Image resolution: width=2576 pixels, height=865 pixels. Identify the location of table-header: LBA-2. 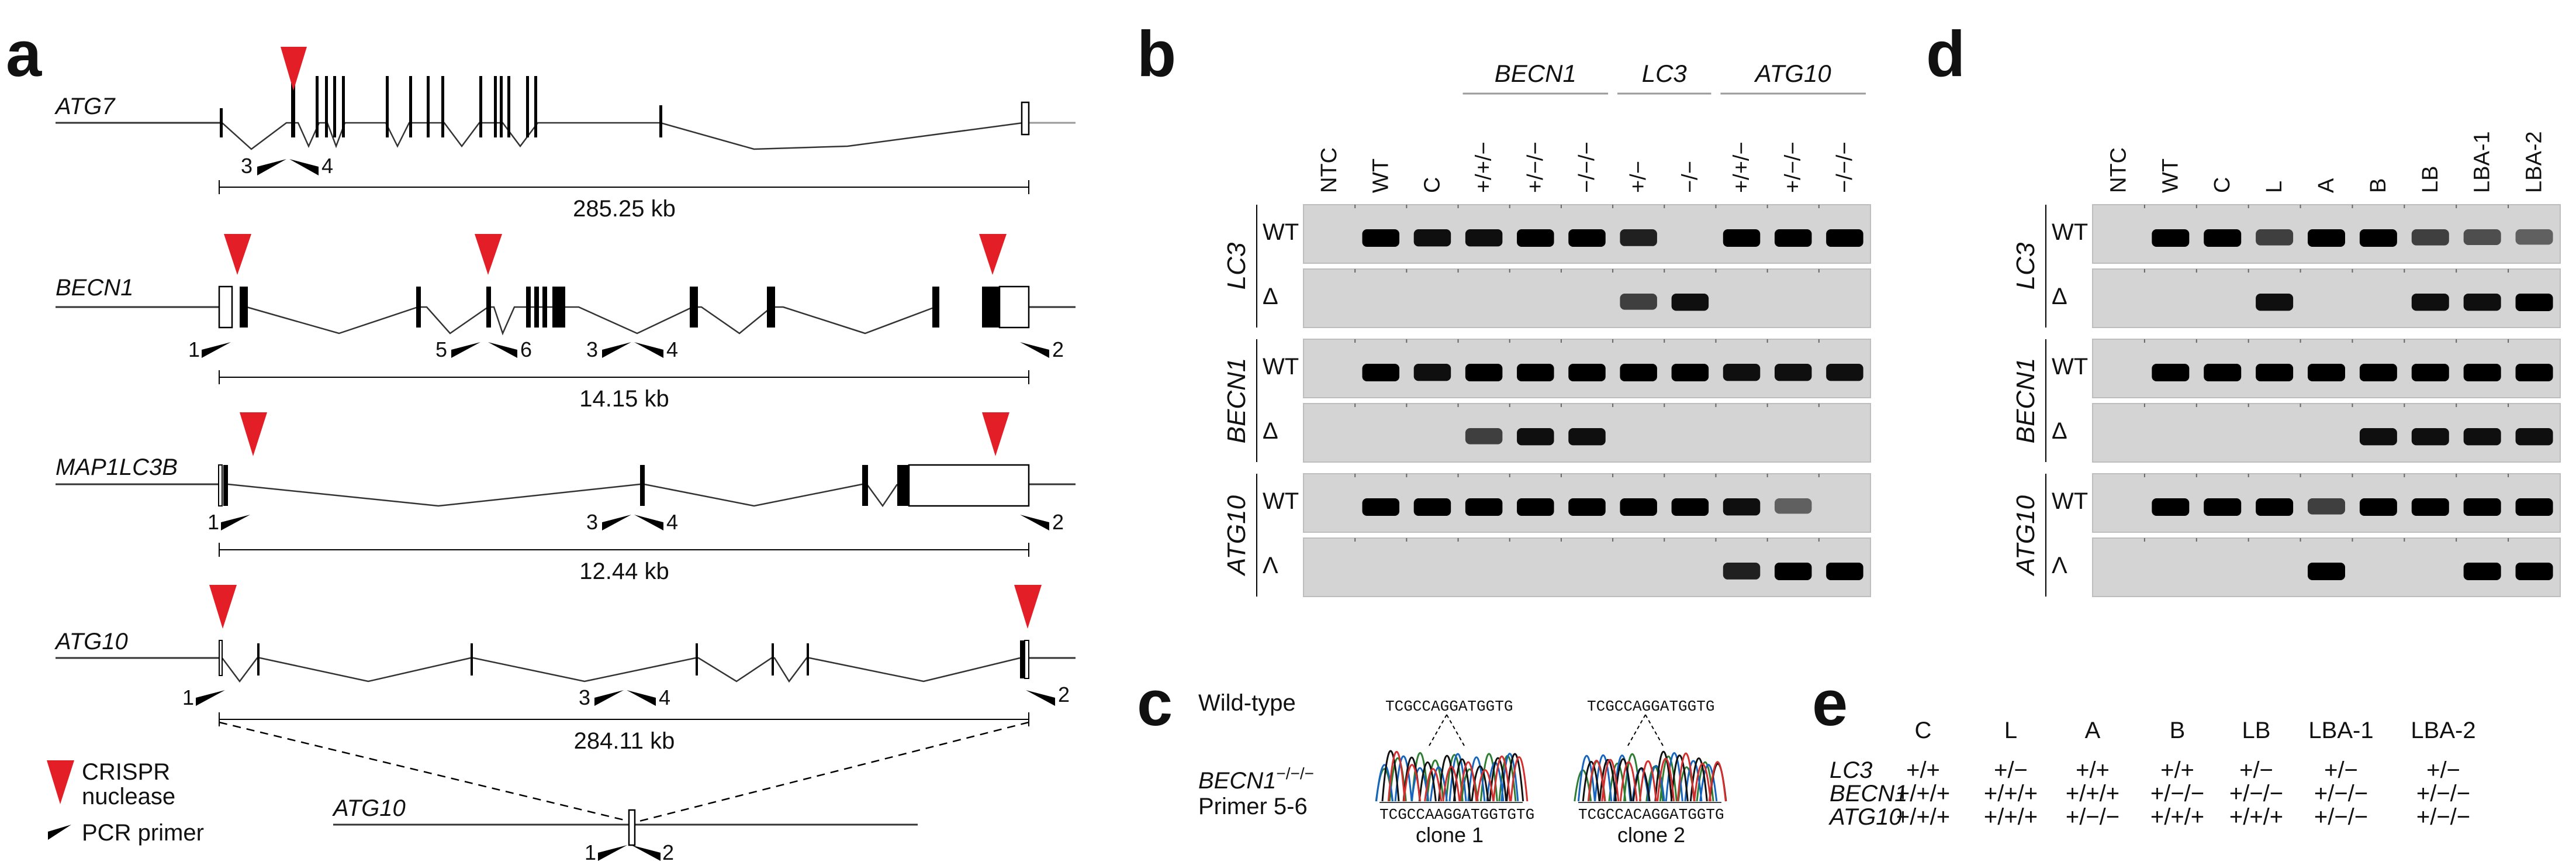
(2443, 730).